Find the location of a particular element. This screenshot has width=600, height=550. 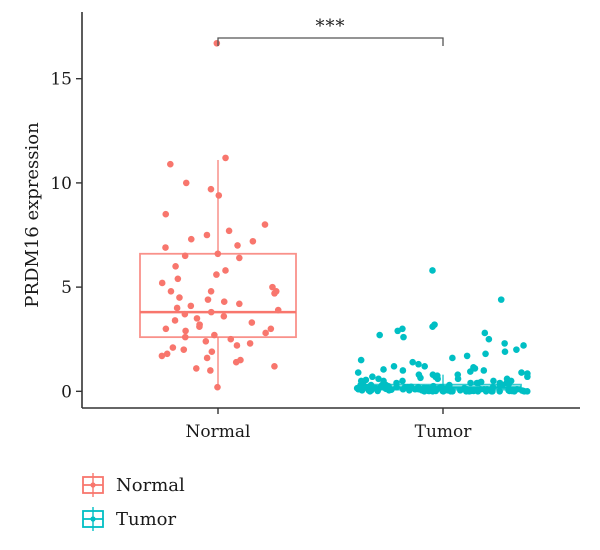

y-axis-title: PRDM16 expression is located at coordinates (32, 215).